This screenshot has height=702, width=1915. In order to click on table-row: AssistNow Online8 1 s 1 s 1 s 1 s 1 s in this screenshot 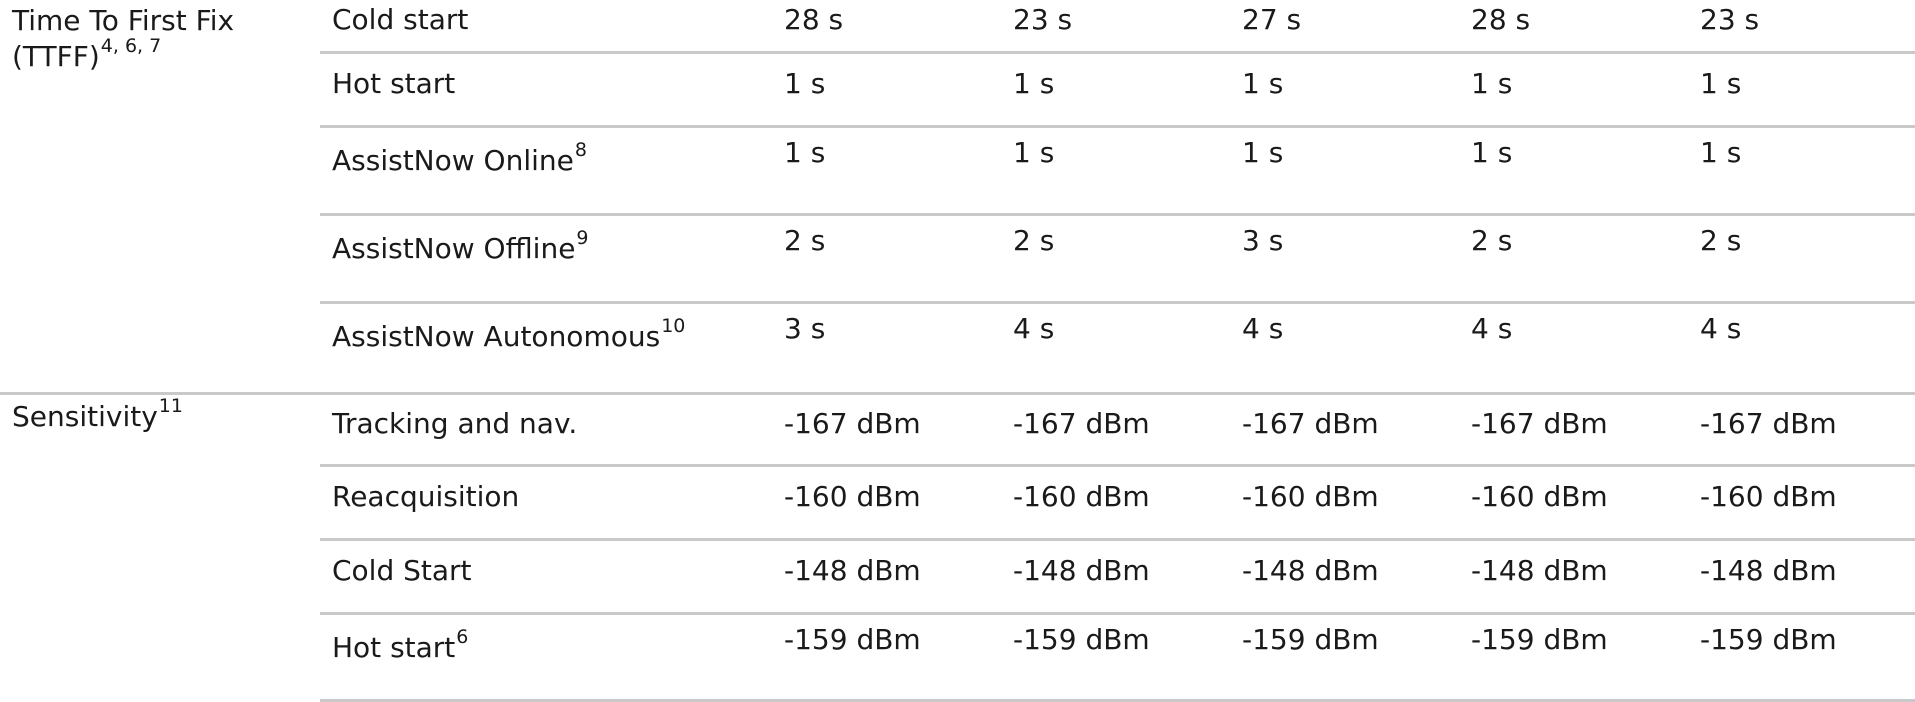, I will do `click(957, 170)`.